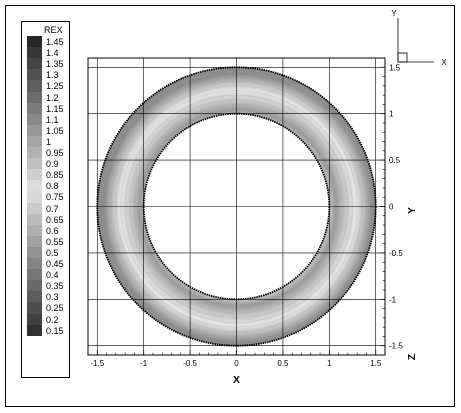 This screenshot has width=461, height=413. Describe the element at coordinates (394, 13) in the screenshot. I see `triad-y-label: Y` at that location.